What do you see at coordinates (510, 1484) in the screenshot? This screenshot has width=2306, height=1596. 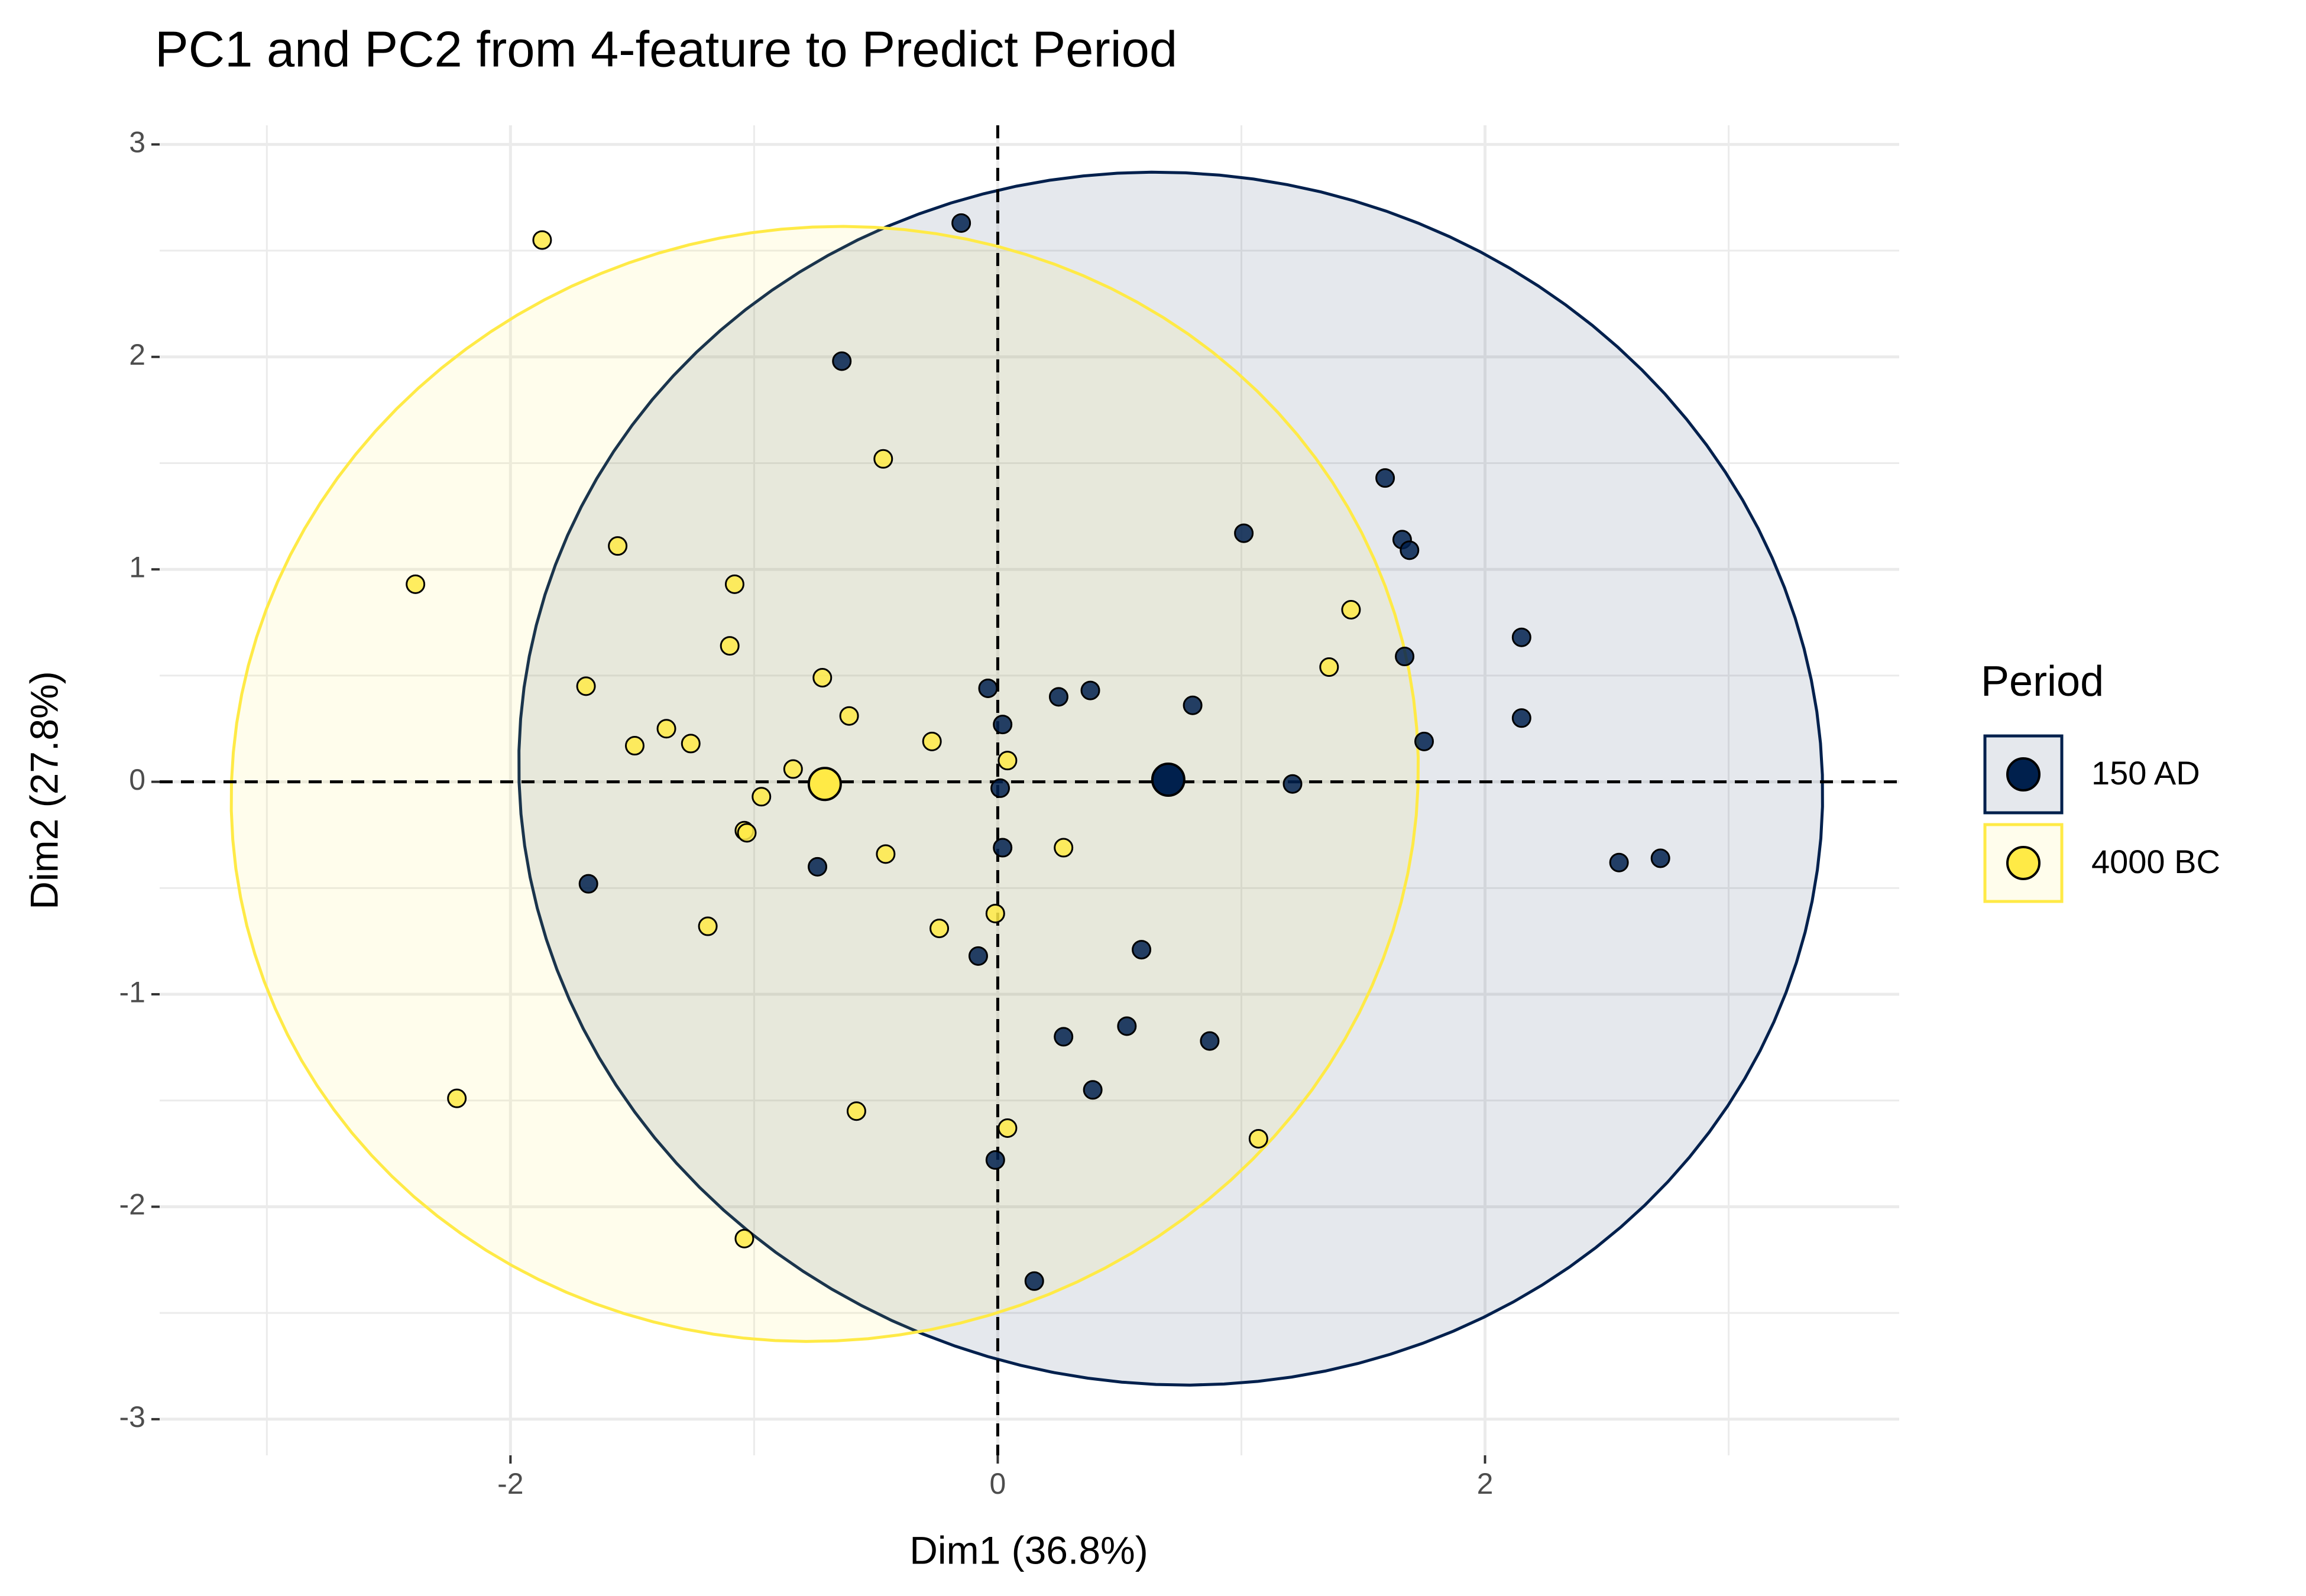 I see `x-tick-label: -2` at bounding box center [510, 1484].